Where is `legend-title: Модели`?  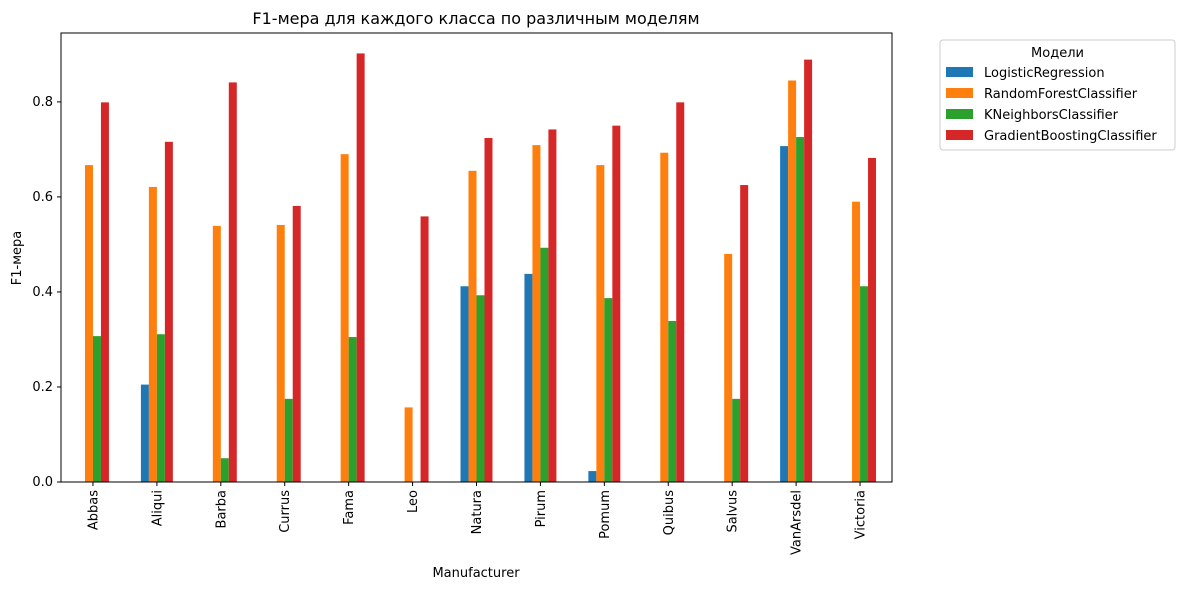 legend-title: Модели is located at coordinates (1057, 53).